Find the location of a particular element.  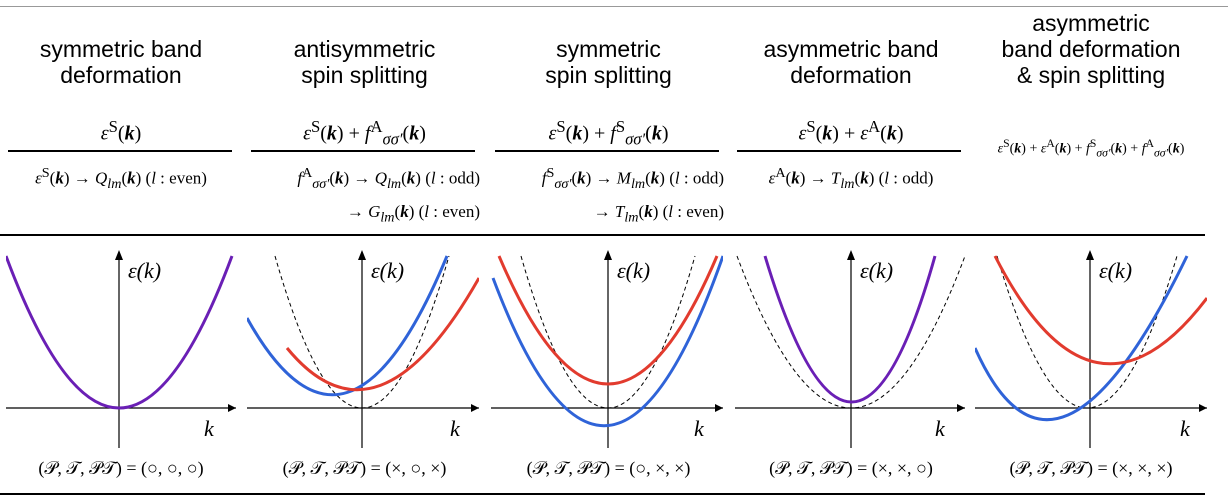

column-title: asymmetric band deformation is located at coordinates (851, 62).